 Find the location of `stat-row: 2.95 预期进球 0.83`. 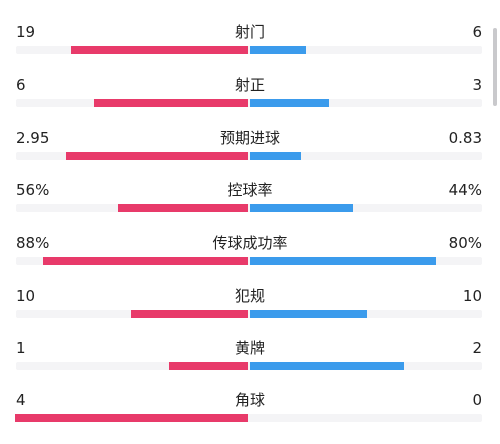

stat-row: 2.95 预期进球 0.83 is located at coordinates (250, 155).